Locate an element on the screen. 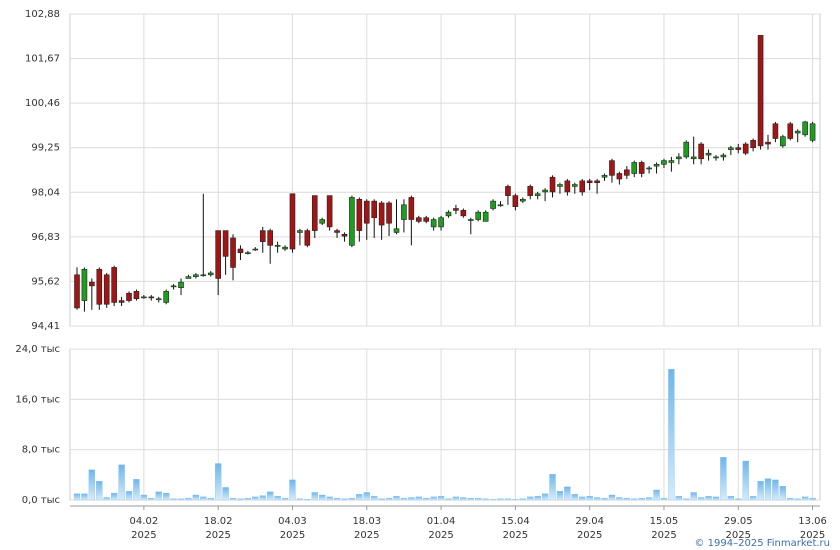  y-tick-label: 24,0 тыс is located at coordinates (37, 349).